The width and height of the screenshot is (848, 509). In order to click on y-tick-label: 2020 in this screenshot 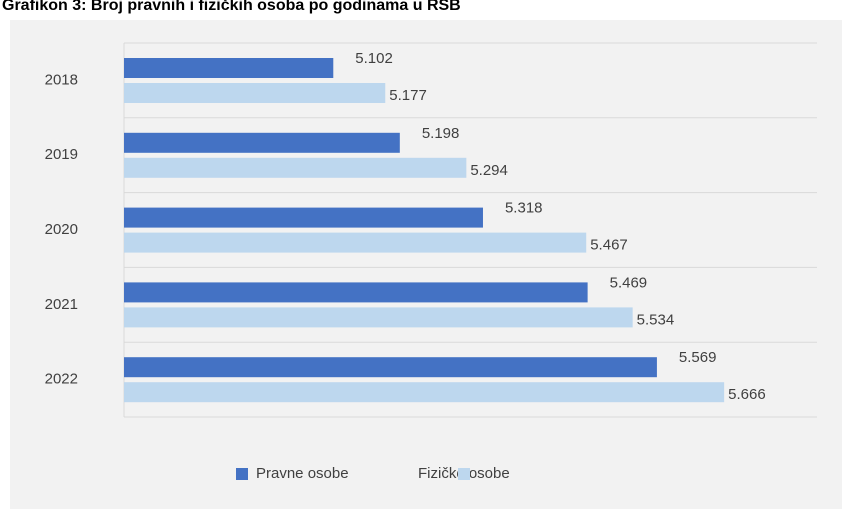, I will do `click(61, 229)`.